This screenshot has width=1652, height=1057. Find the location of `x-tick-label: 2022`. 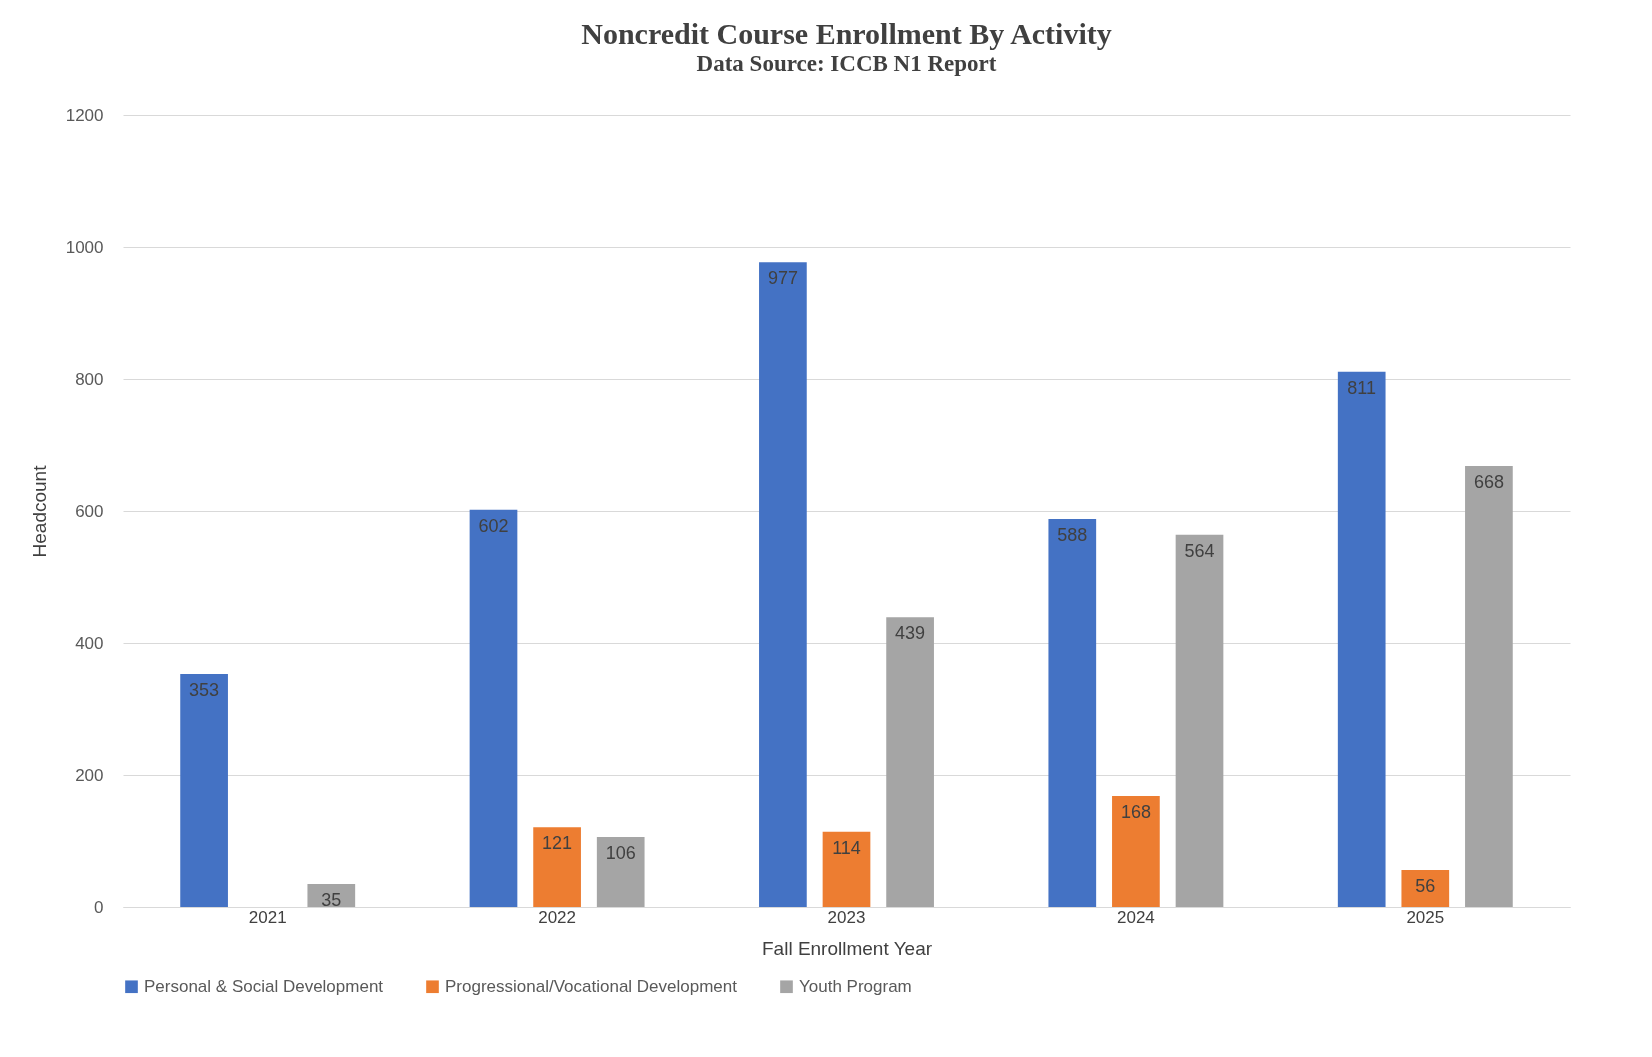

x-tick-label: 2022 is located at coordinates (557, 917).